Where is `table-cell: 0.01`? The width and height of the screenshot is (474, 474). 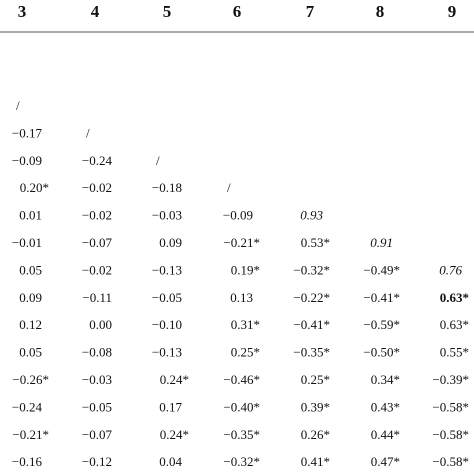
table-cell: 0.01 is located at coordinates (30, 215).